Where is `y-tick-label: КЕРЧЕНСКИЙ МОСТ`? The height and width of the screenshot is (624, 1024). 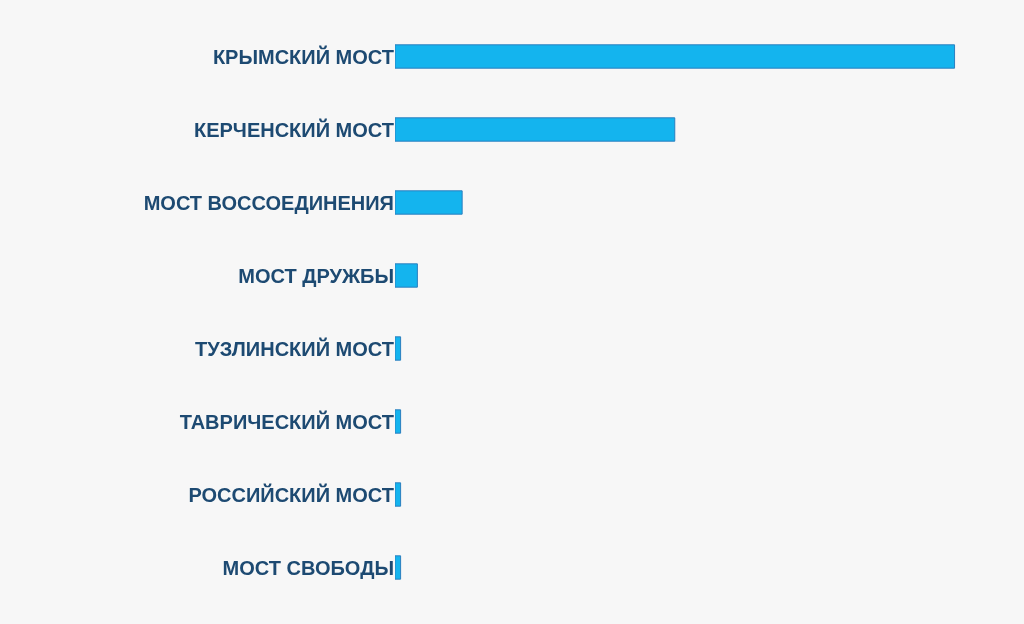 y-tick-label: КЕРЧЕНСКИЙ МОСТ is located at coordinates (293, 129).